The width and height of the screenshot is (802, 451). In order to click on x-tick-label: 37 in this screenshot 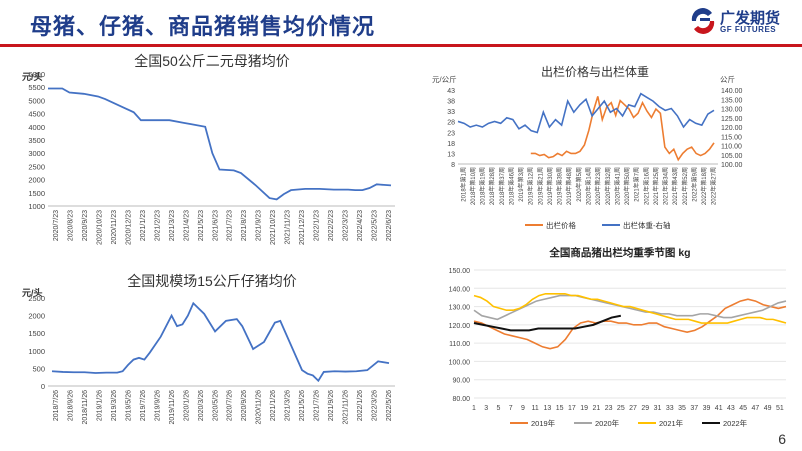, I will do `click(694, 408)`.